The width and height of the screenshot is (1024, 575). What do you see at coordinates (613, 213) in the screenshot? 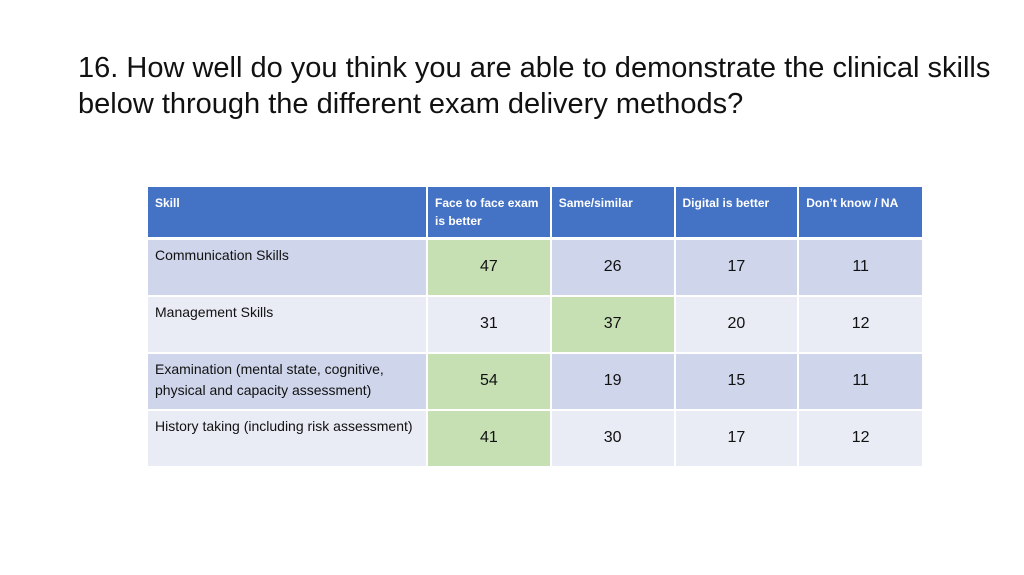
I see `header-same-similar: Same/similar` at bounding box center [613, 213].